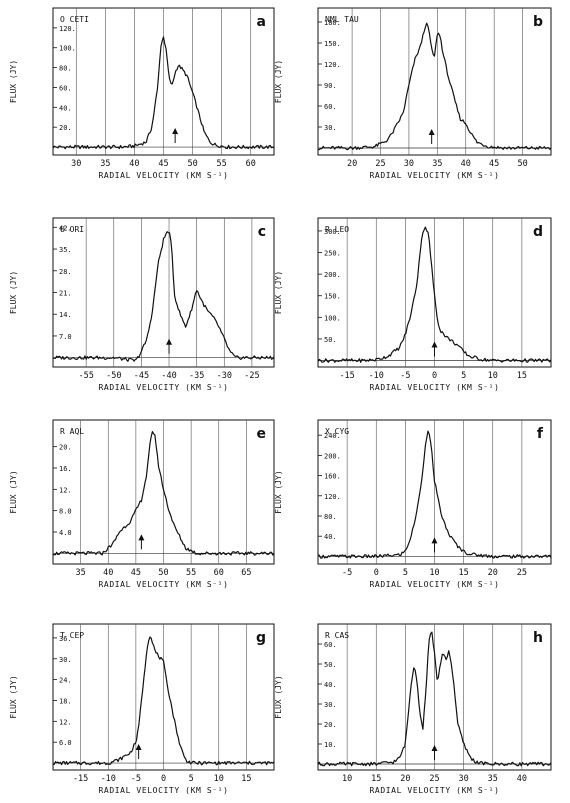  What do you see at coordinates (65, 681) in the screenshot?
I see `y-tick-label: 24.` at bounding box center [65, 681].